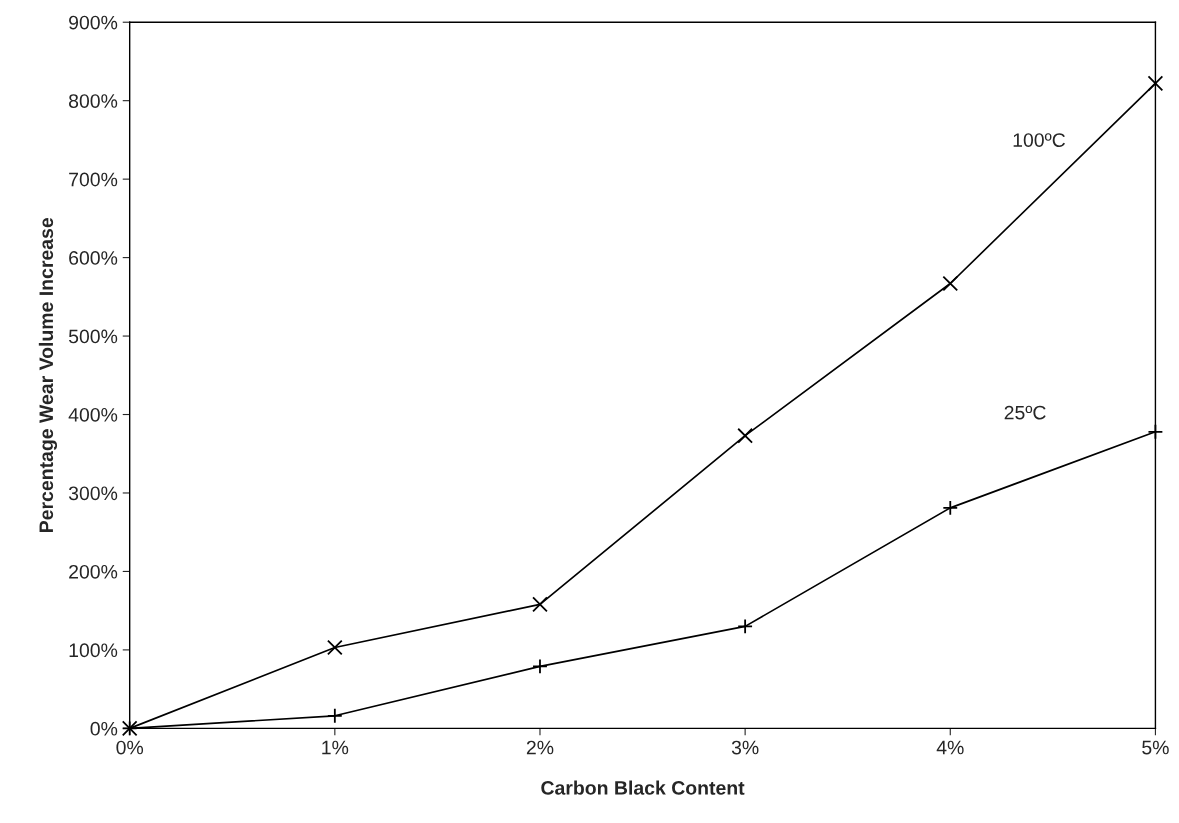 This screenshot has height=823, width=1179. What do you see at coordinates (93, 258) in the screenshot?
I see `y-tick-label: 600%` at bounding box center [93, 258].